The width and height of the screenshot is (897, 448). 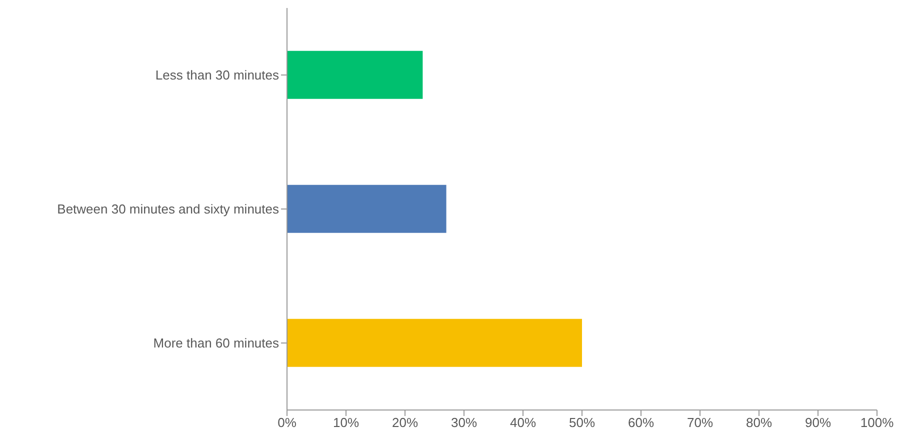 What do you see at coordinates (818, 422) in the screenshot?
I see `x-tick-label: 90%` at bounding box center [818, 422].